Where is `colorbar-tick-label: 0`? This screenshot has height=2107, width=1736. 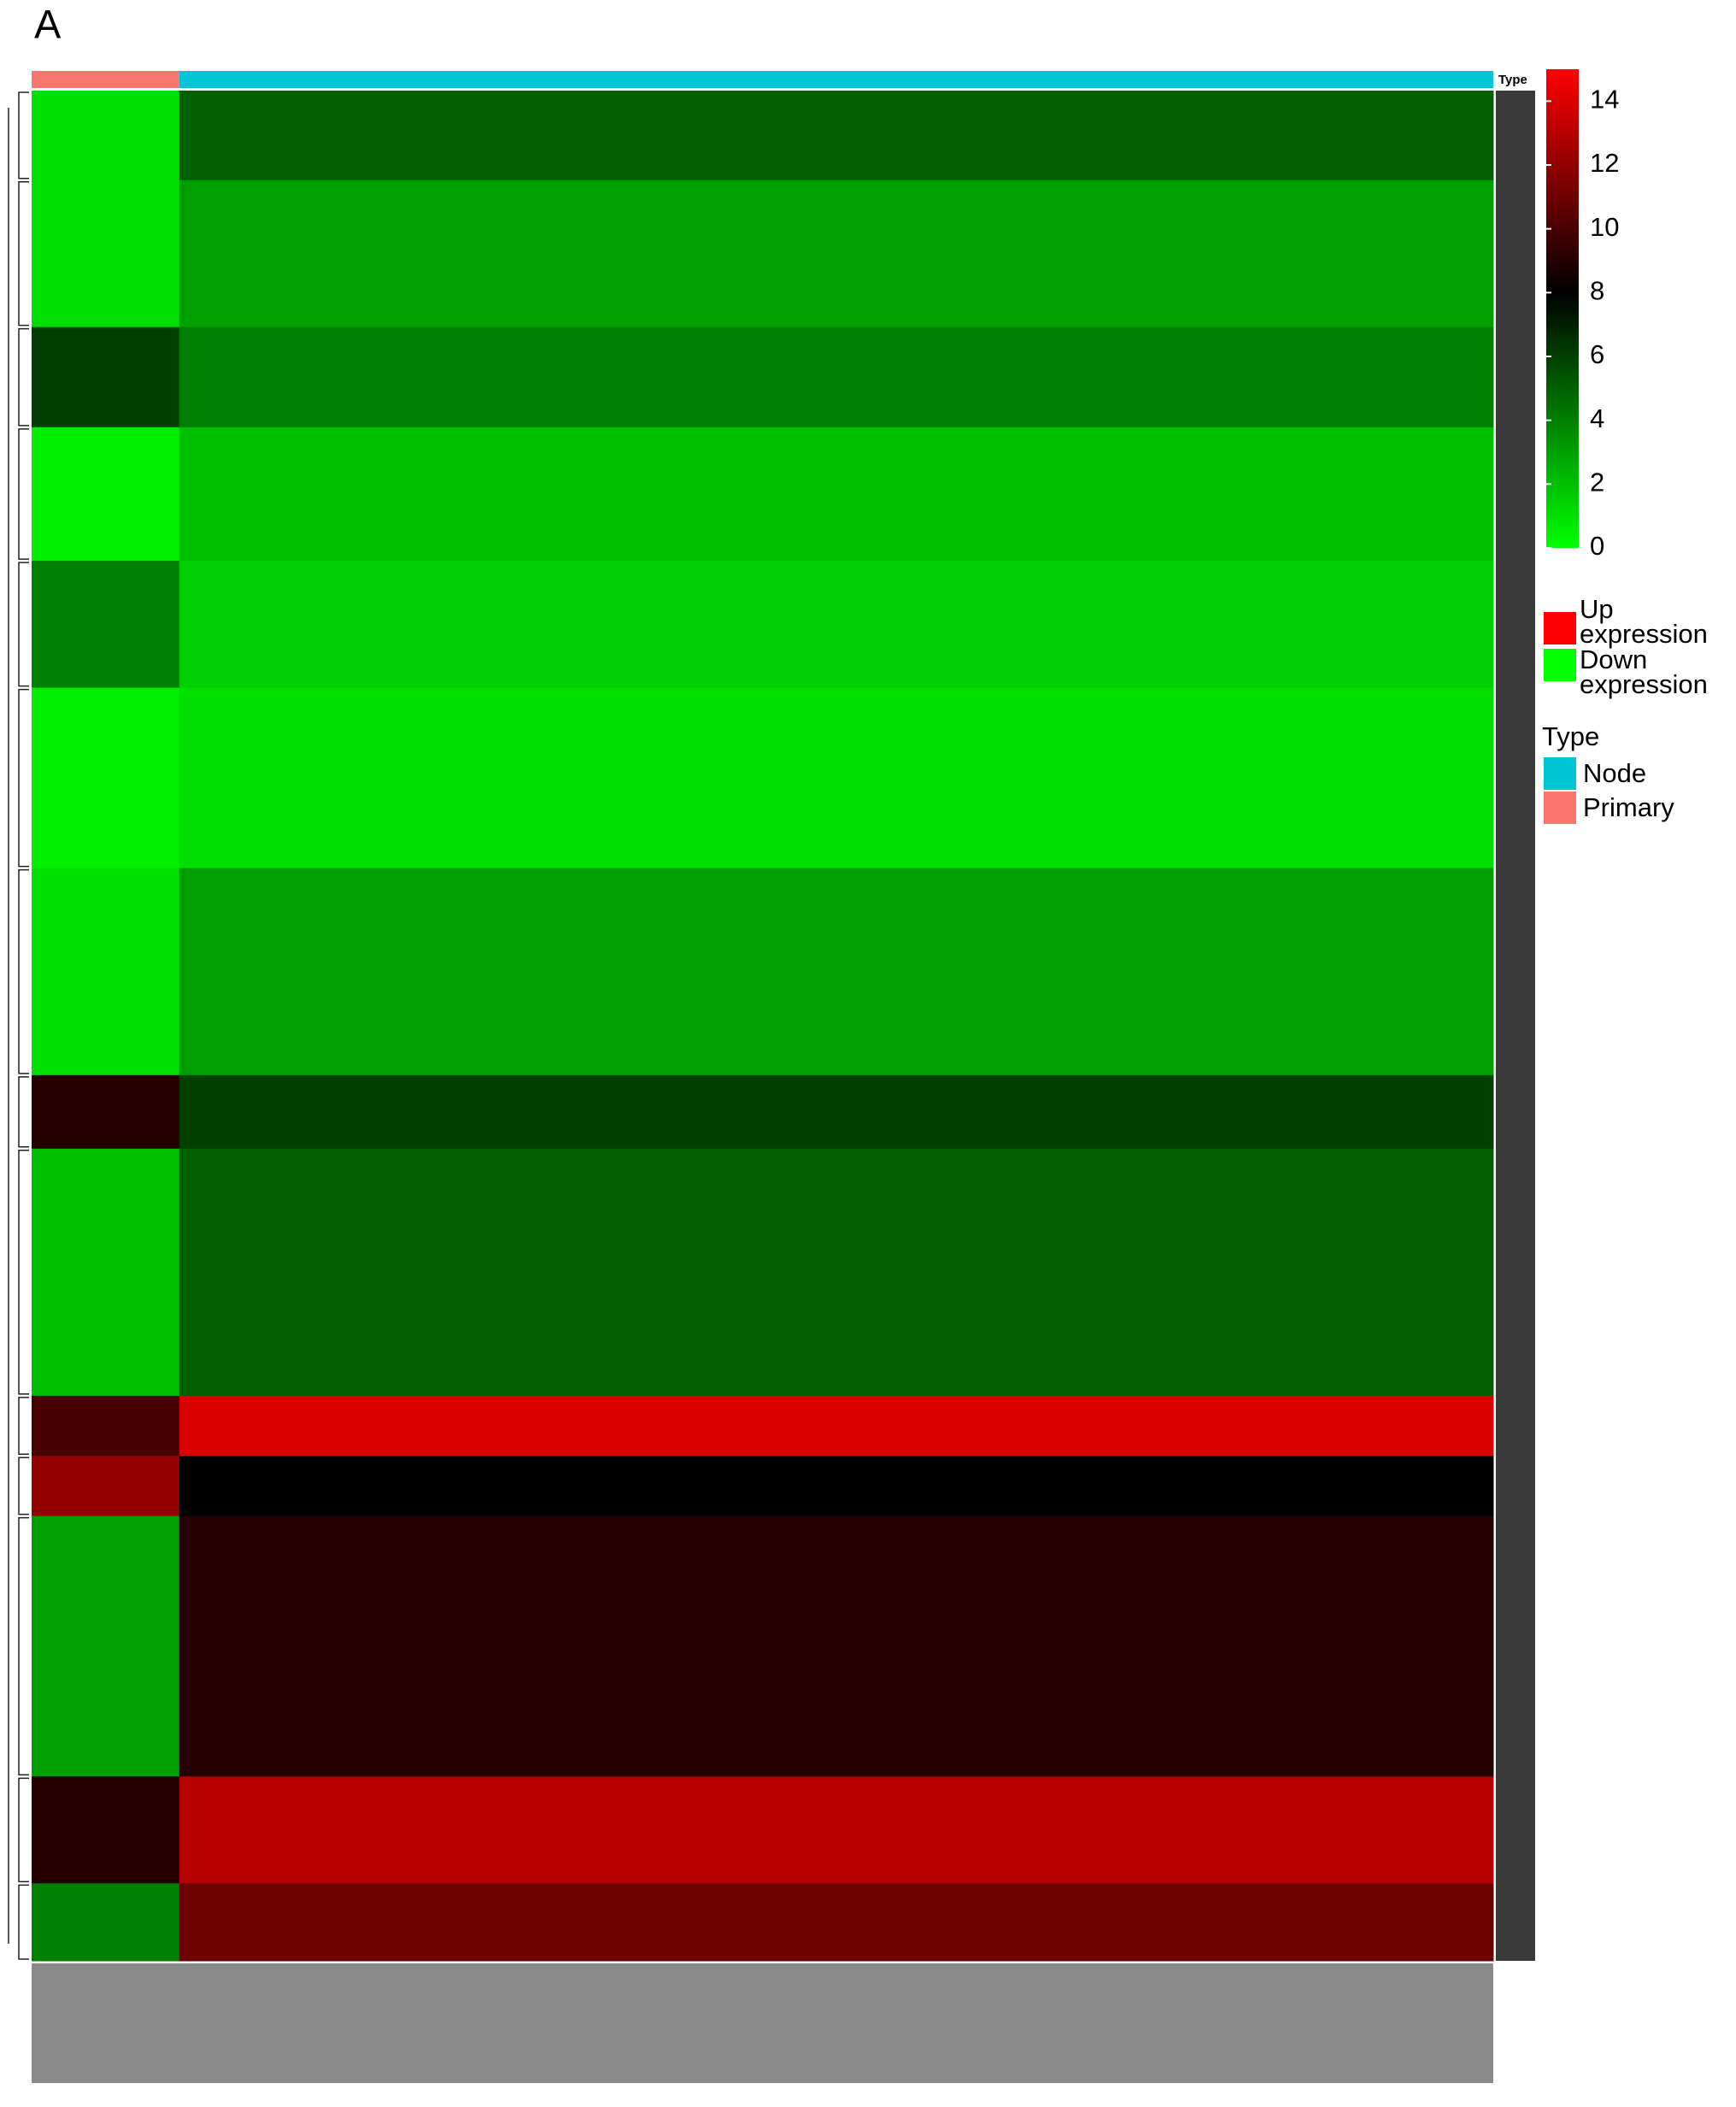 colorbar-tick-label: 0 is located at coordinates (1597, 546).